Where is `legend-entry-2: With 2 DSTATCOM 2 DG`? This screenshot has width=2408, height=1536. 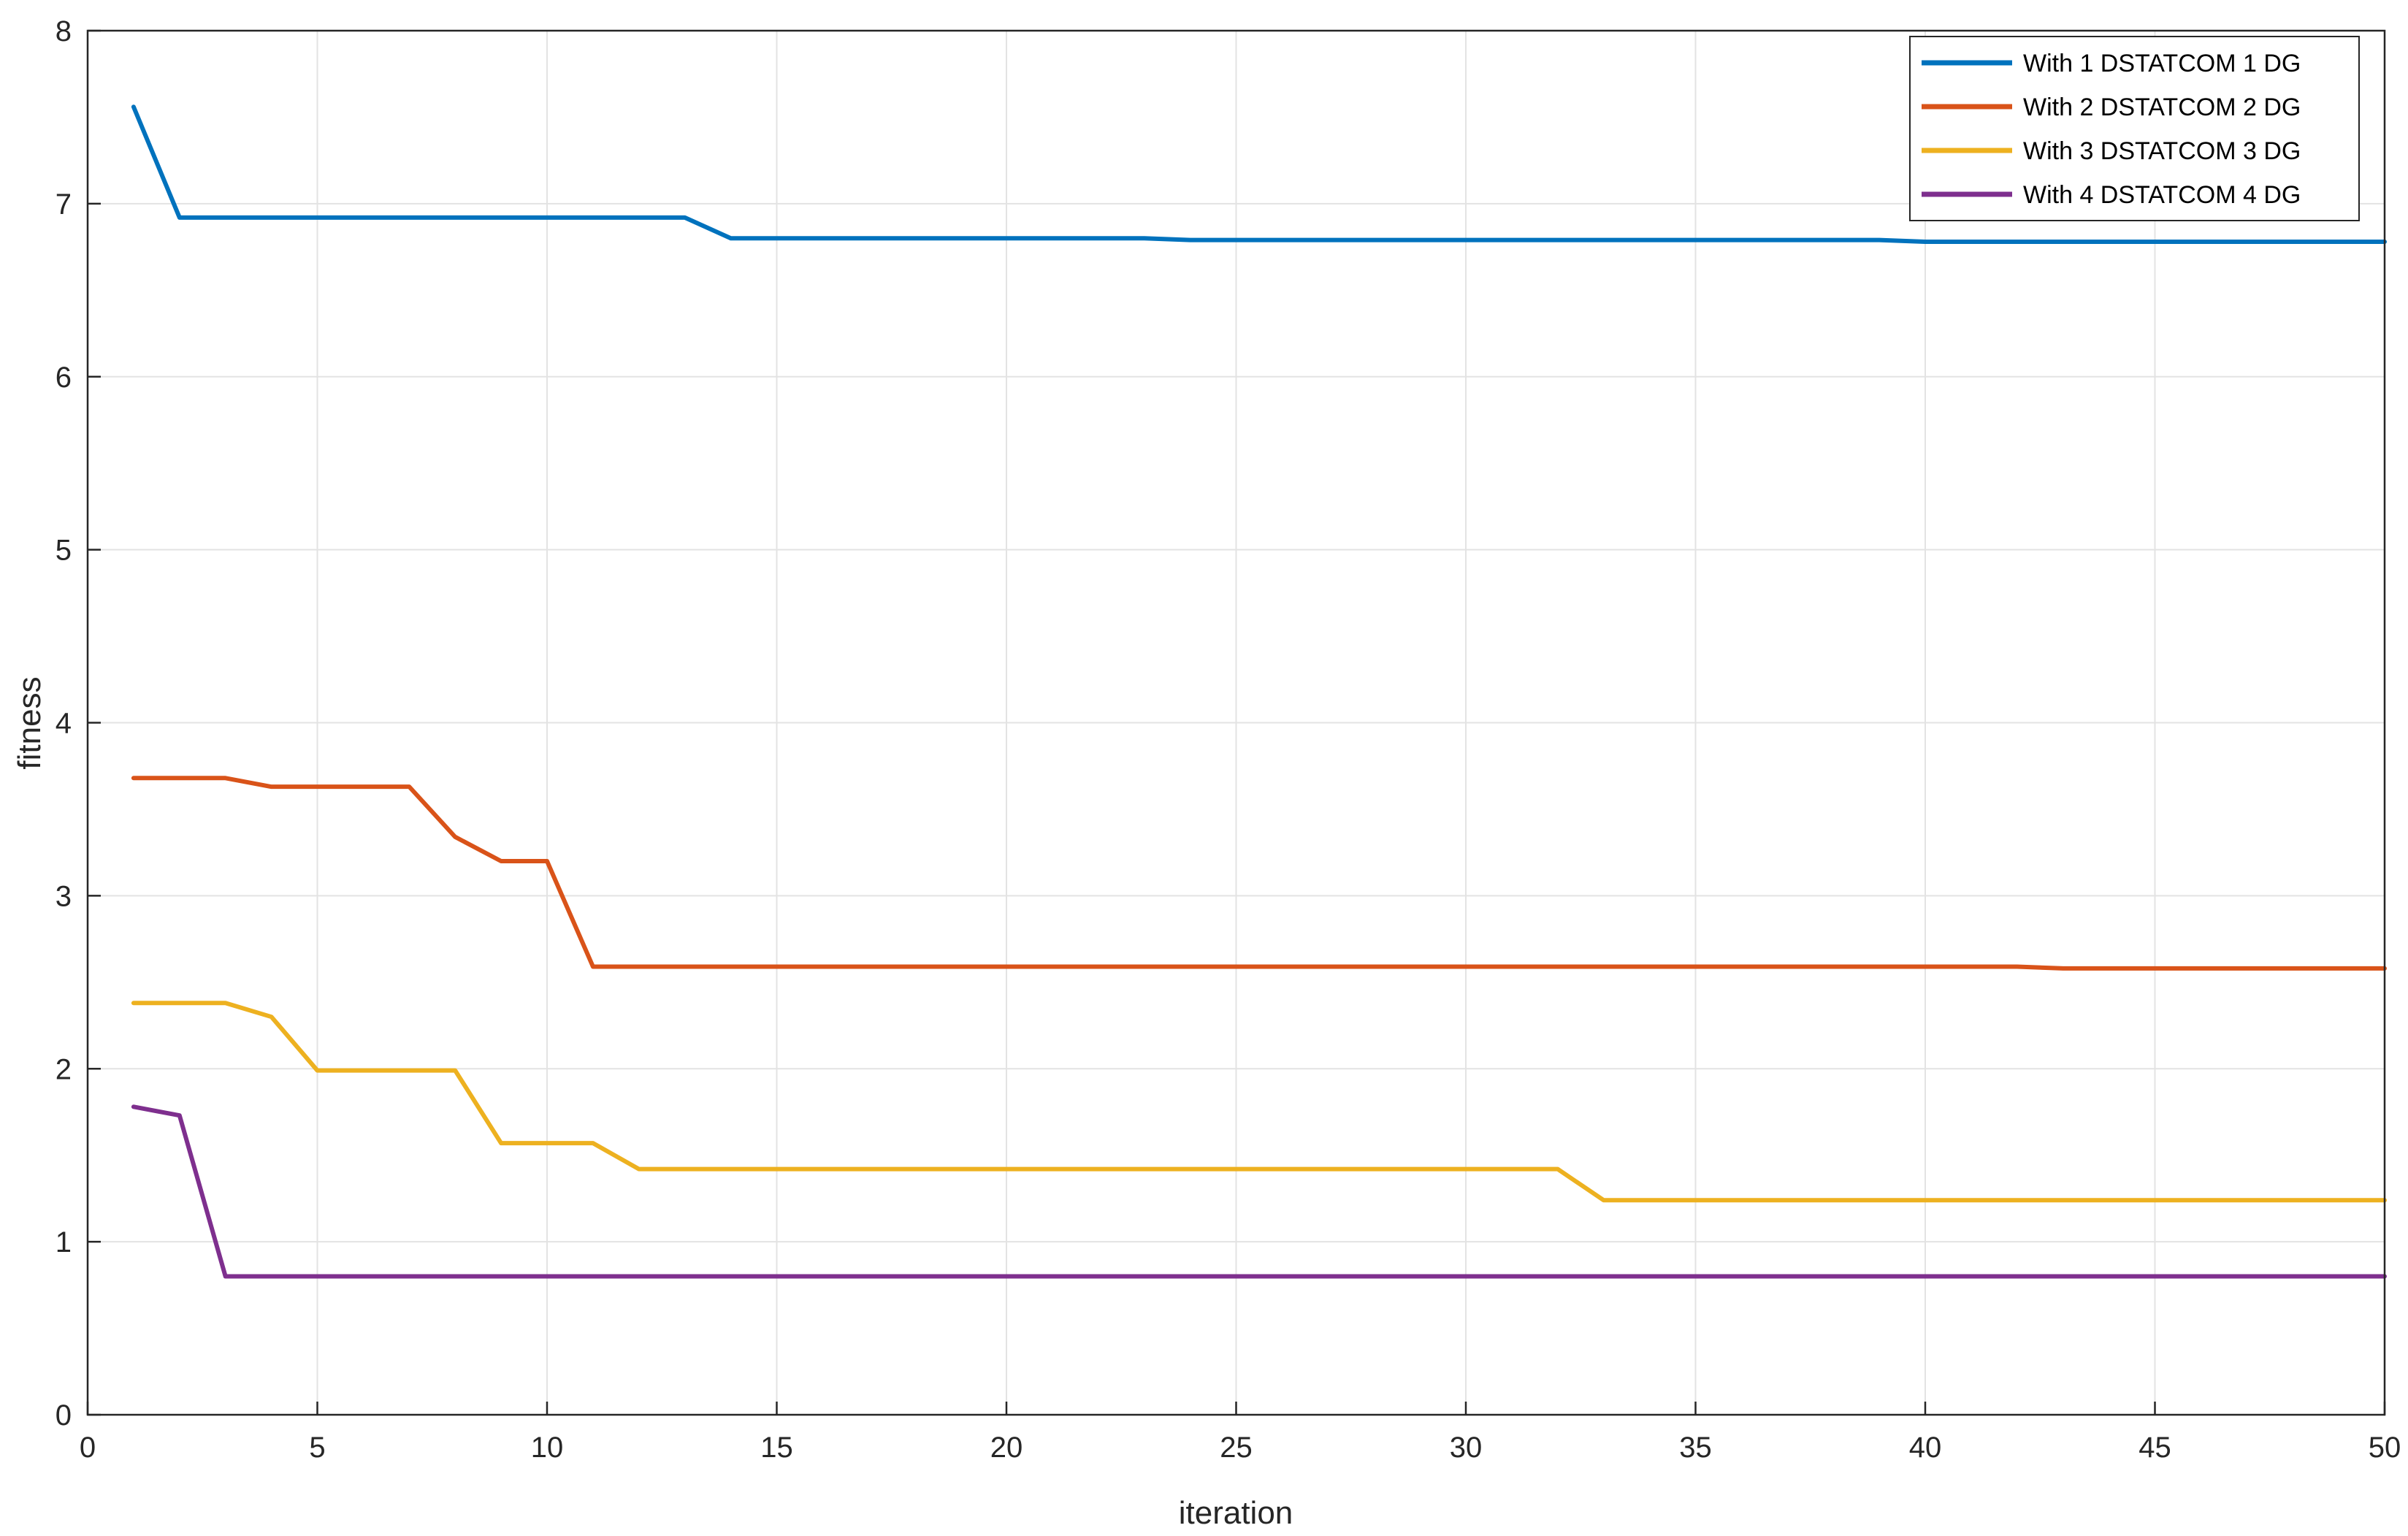
legend-entry-2: With 2 DSTATCOM 2 DG is located at coordinates (2162, 107).